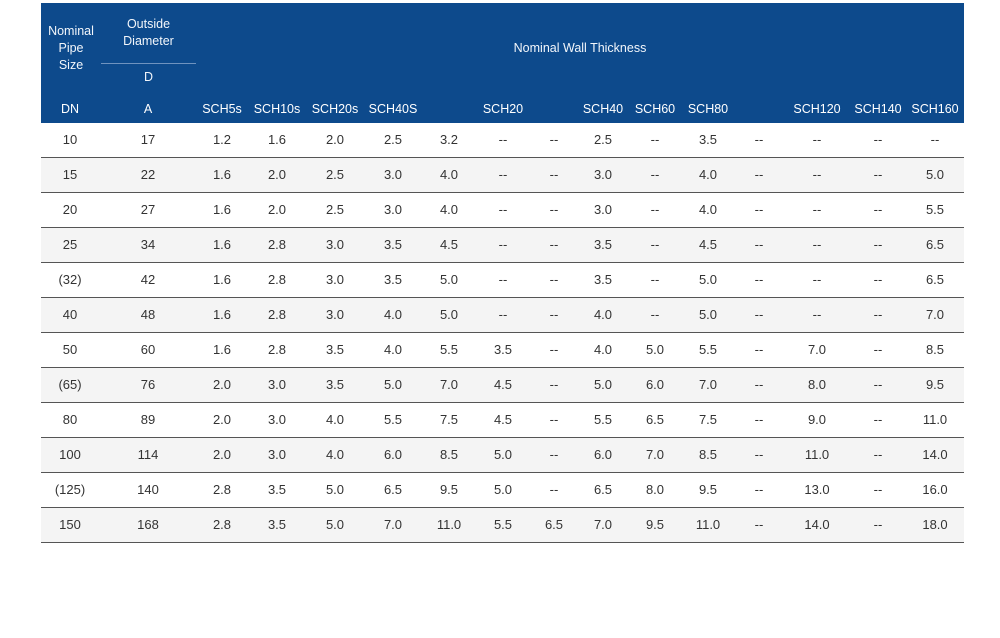 The width and height of the screenshot is (1000, 638). What do you see at coordinates (817, 109) in the screenshot?
I see `column-header: SCH120` at bounding box center [817, 109].